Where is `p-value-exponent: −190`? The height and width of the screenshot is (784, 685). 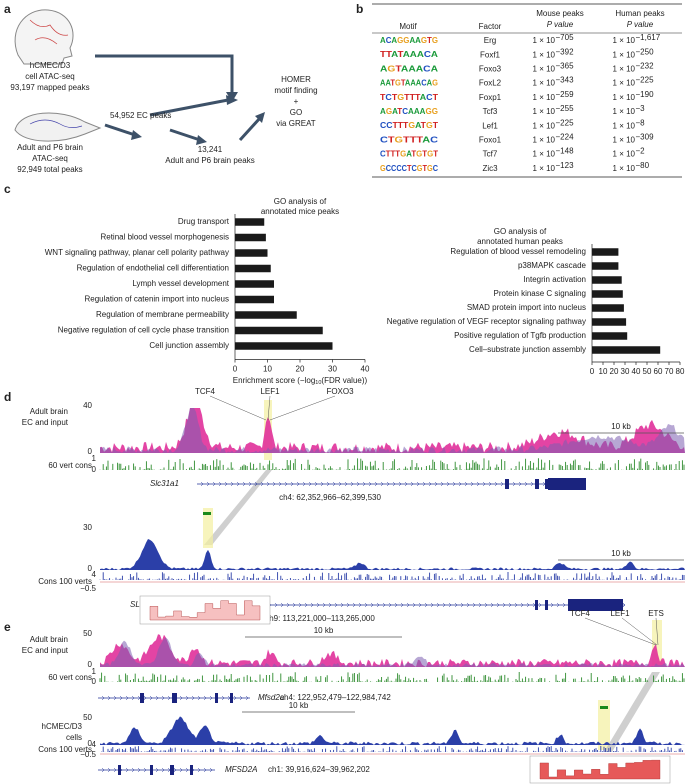
p-value-exponent: −190 is located at coordinates (645, 94).